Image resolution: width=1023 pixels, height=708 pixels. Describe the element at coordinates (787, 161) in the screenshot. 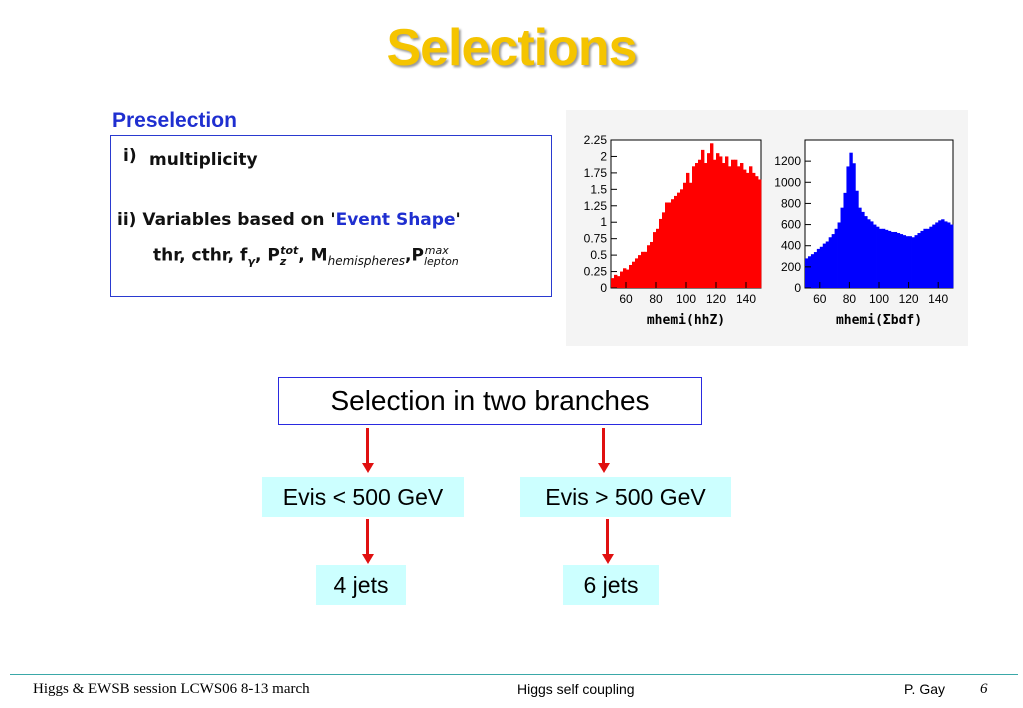

I see `y-tick-label: 1200` at that location.